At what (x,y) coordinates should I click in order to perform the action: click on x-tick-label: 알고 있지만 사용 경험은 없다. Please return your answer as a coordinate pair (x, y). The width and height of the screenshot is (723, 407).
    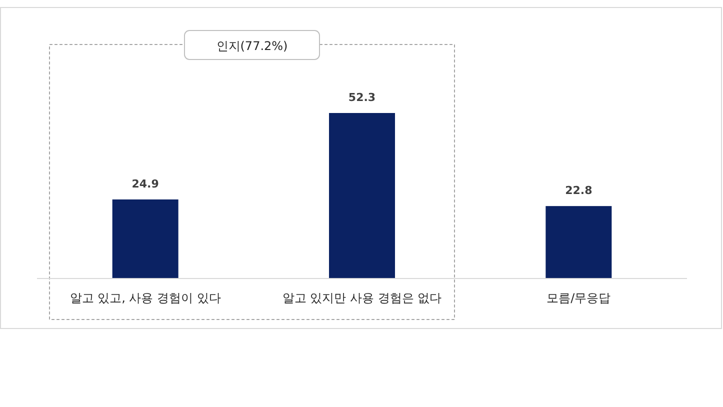
    Looking at the image, I should click on (362, 298).